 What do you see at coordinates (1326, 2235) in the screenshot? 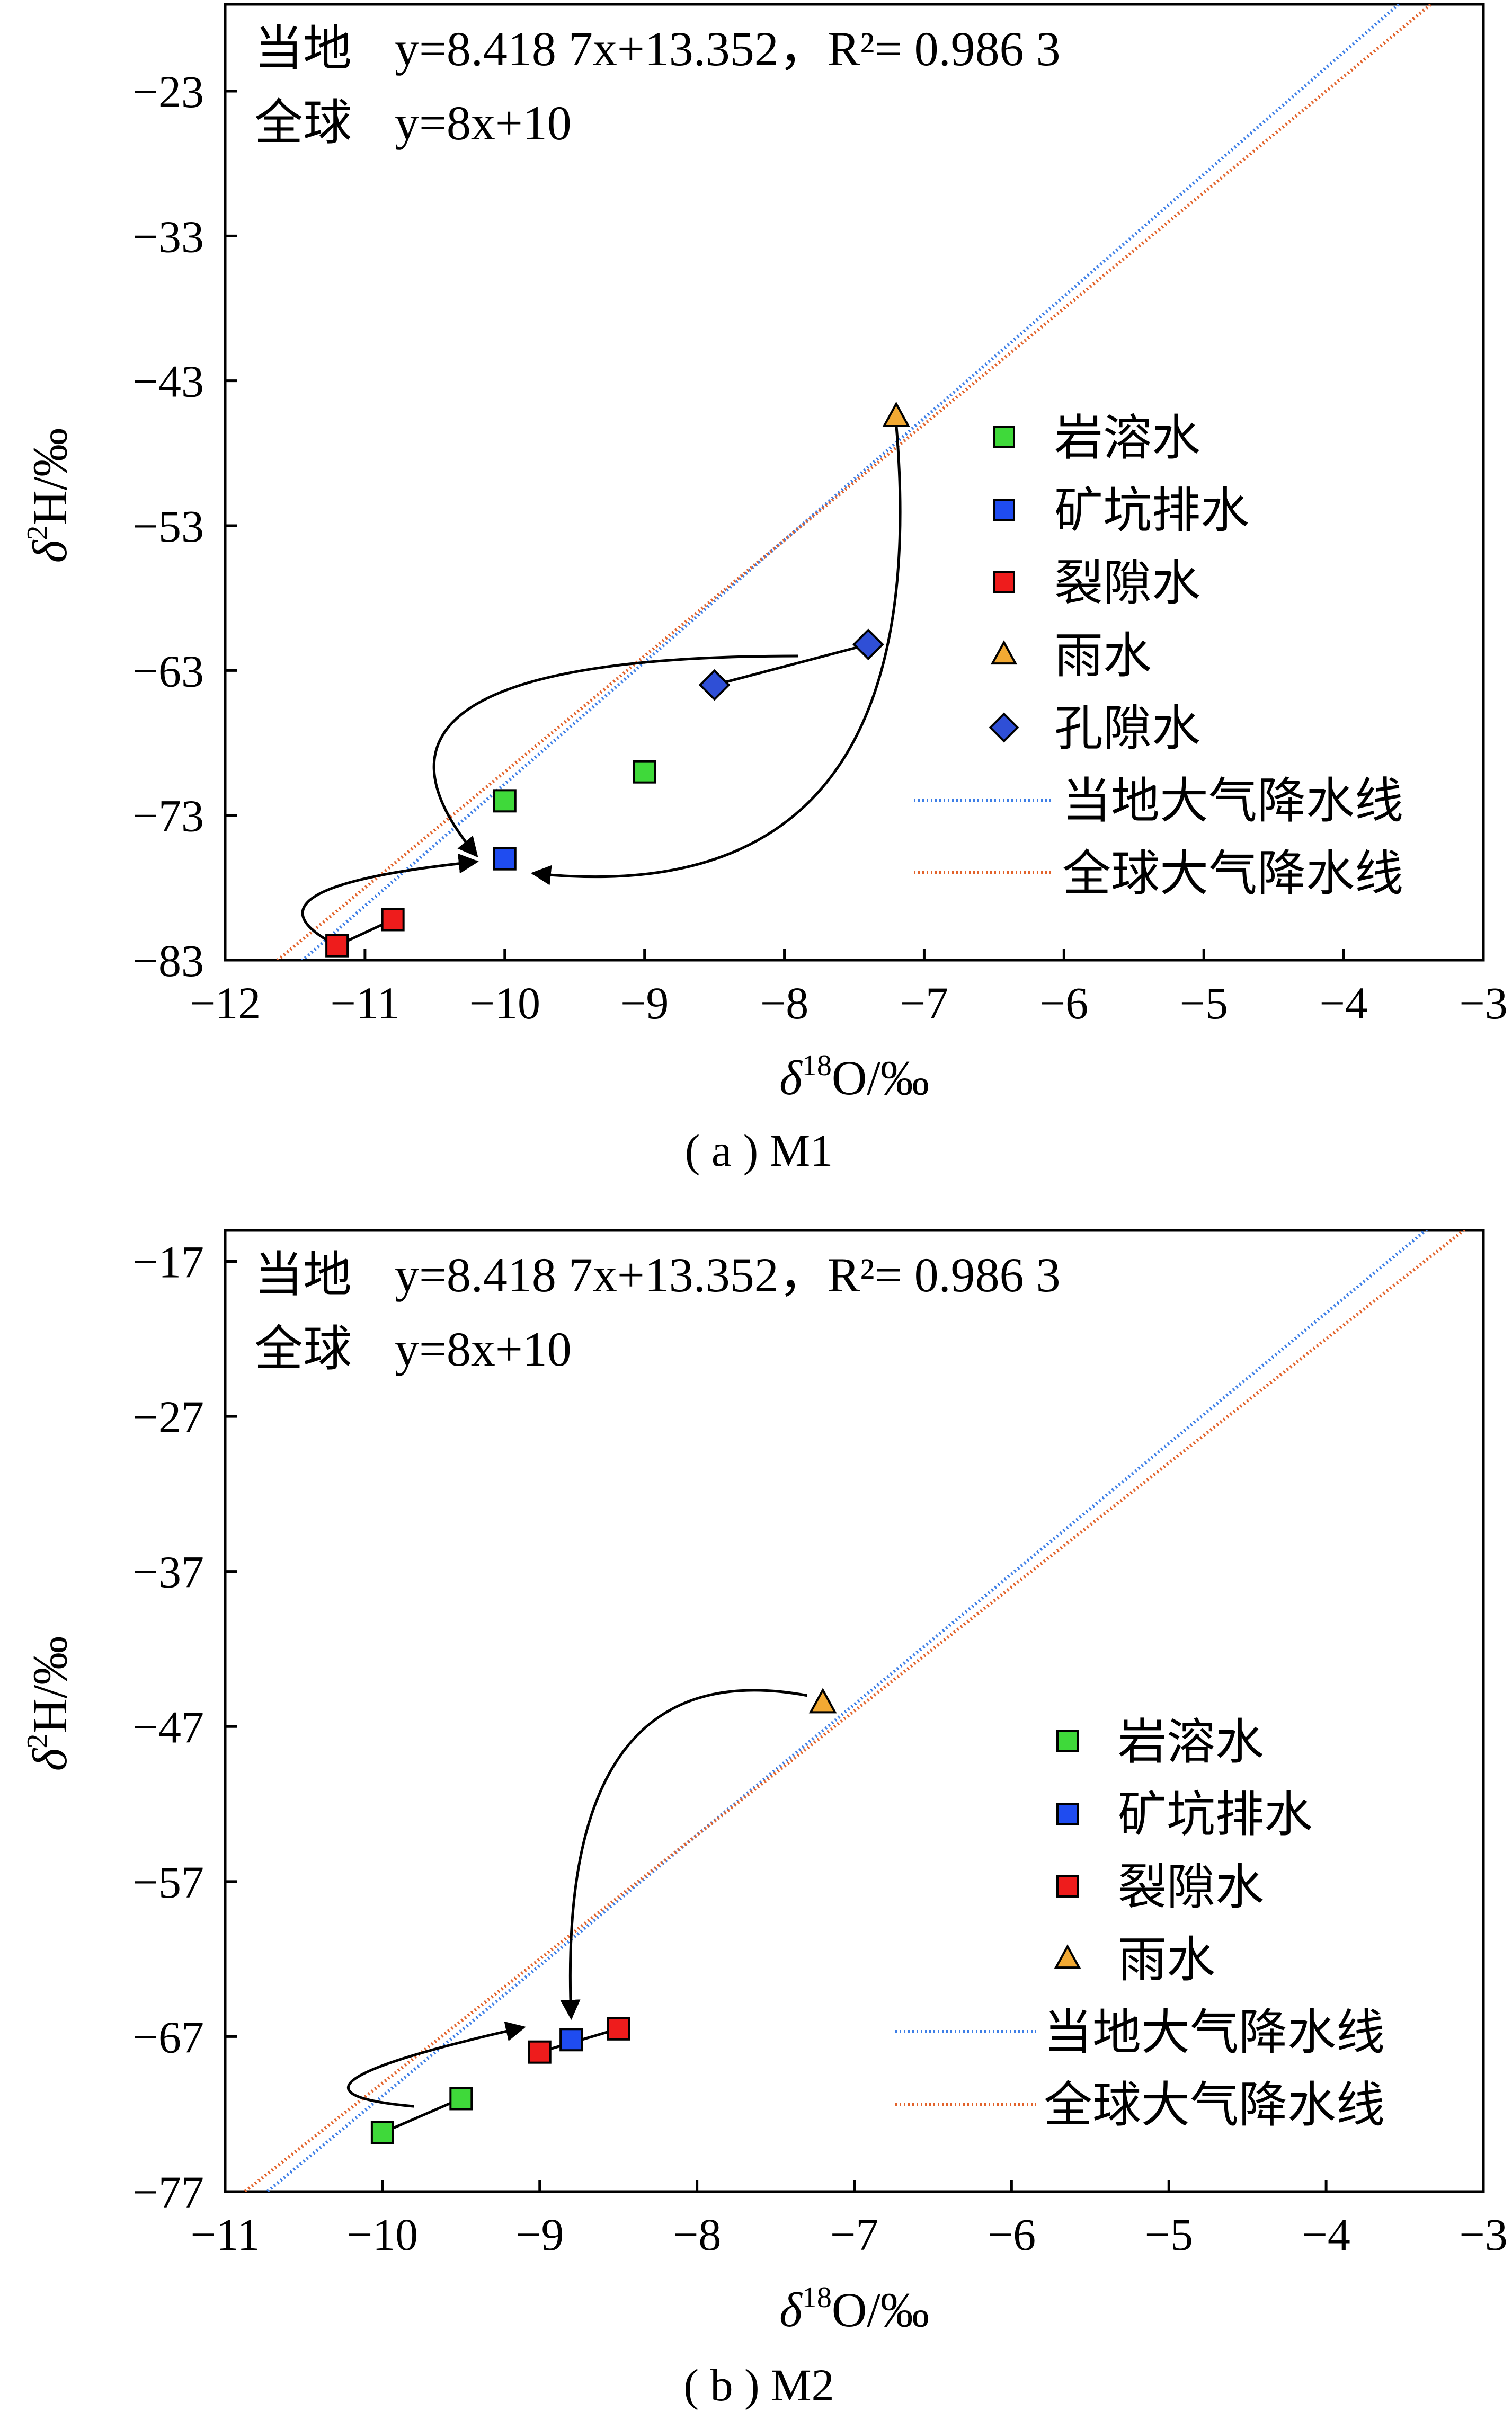
I see `x-tick-label: −4` at bounding box center [1326, 2235].